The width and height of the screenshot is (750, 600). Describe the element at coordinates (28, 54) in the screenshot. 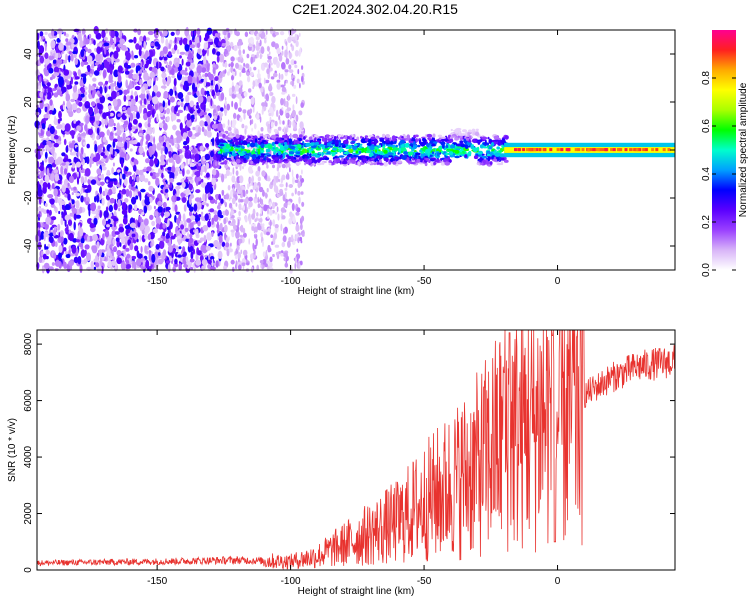

I see `y-tick-label: 40` at that location.